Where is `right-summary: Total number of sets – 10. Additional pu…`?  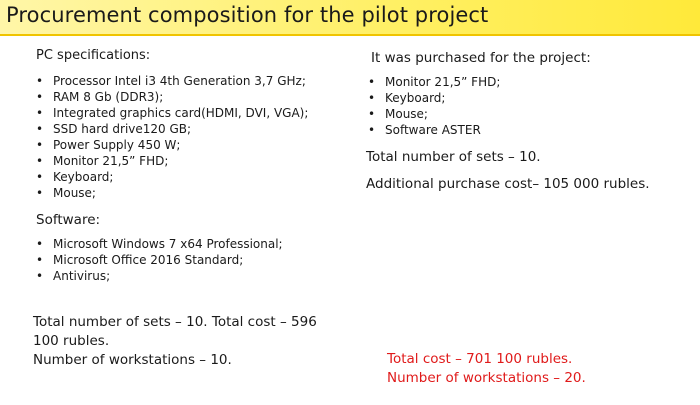 right-summary: Total number of sets – 10. Additional pu… is located at coordinates (508, 171).